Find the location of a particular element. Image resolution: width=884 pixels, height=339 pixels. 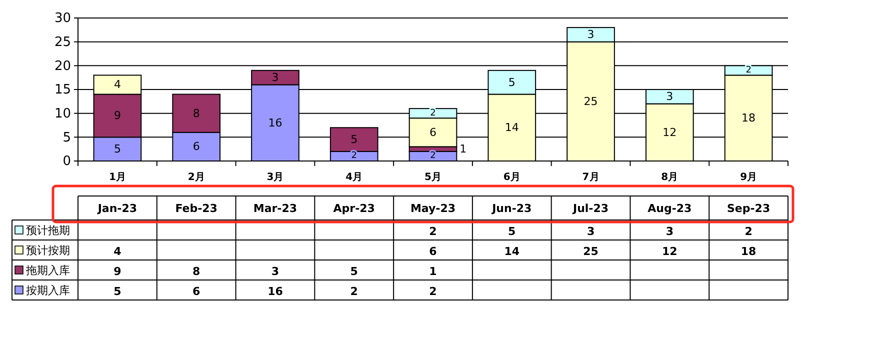

y-tick-label: 30 is located at coordinates (62, 18).